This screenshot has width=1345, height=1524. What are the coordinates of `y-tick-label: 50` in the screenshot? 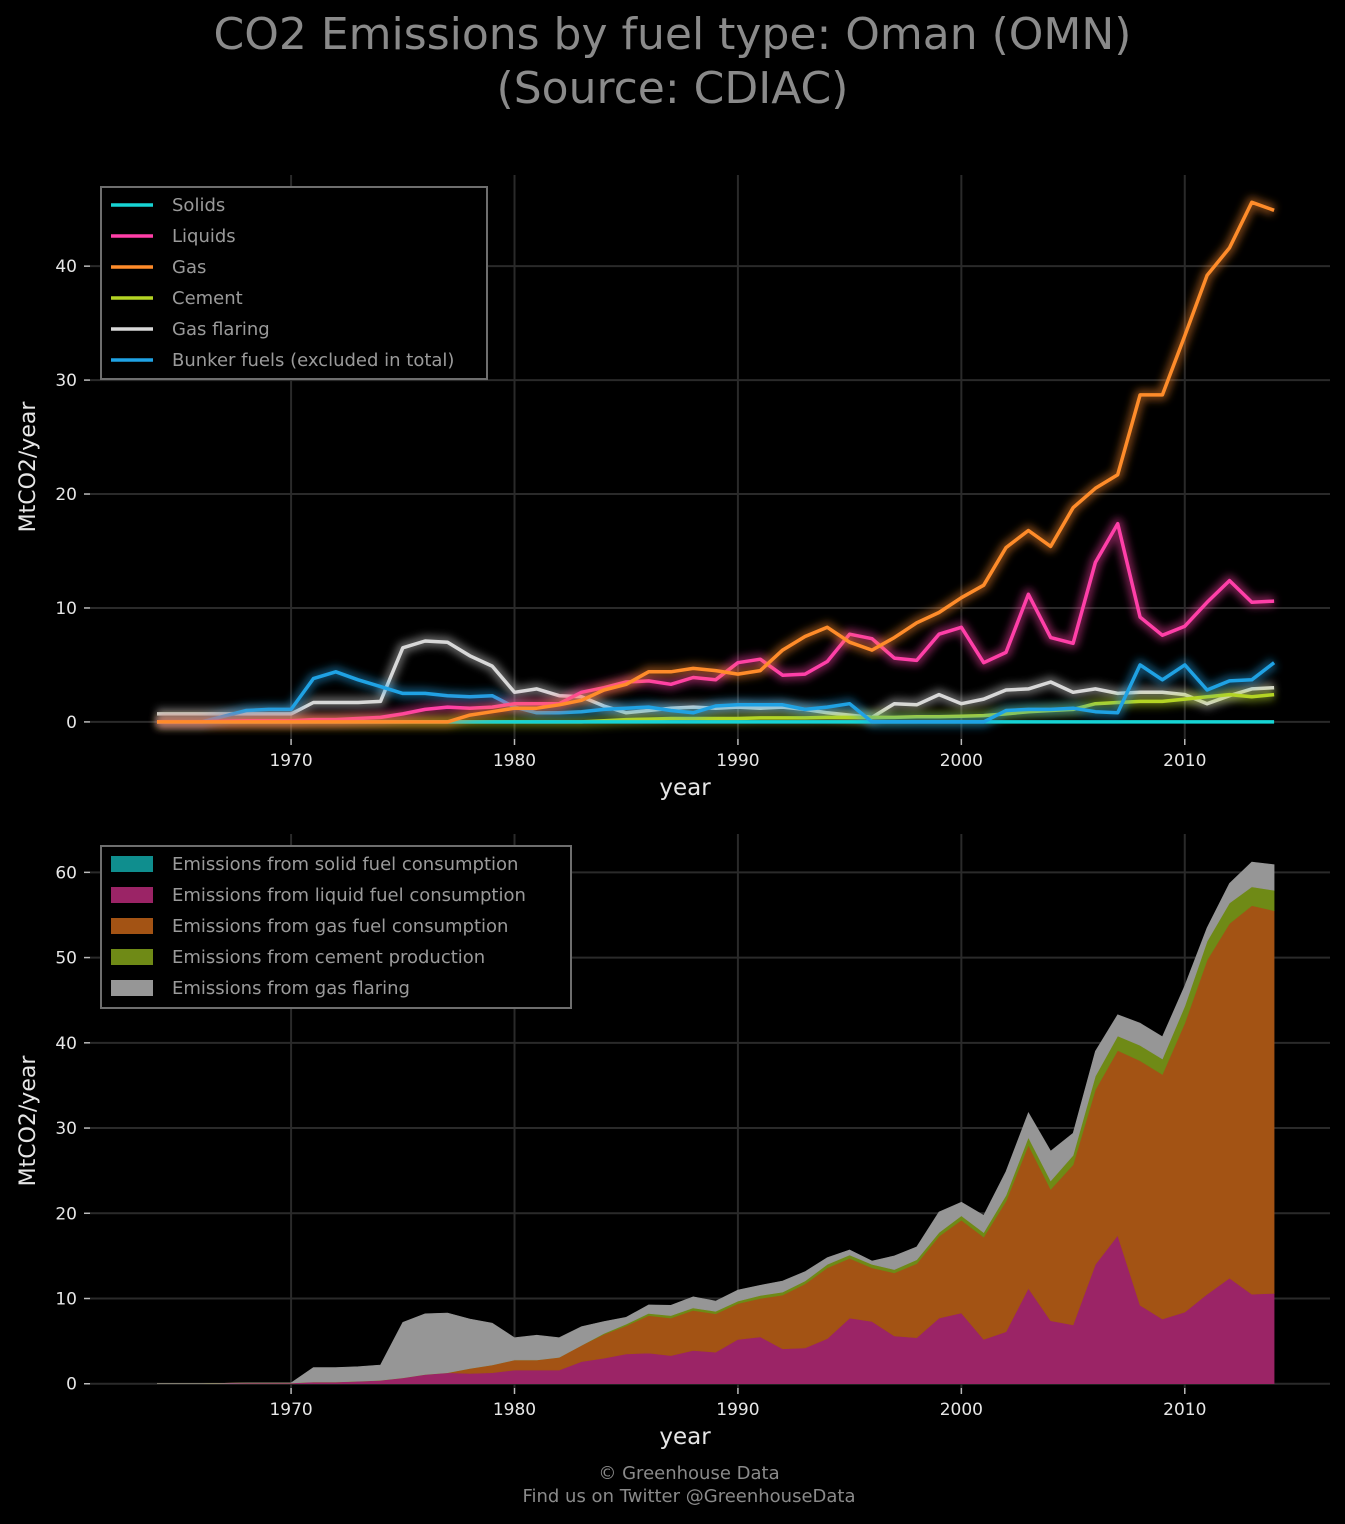 It's located at (66, 959).